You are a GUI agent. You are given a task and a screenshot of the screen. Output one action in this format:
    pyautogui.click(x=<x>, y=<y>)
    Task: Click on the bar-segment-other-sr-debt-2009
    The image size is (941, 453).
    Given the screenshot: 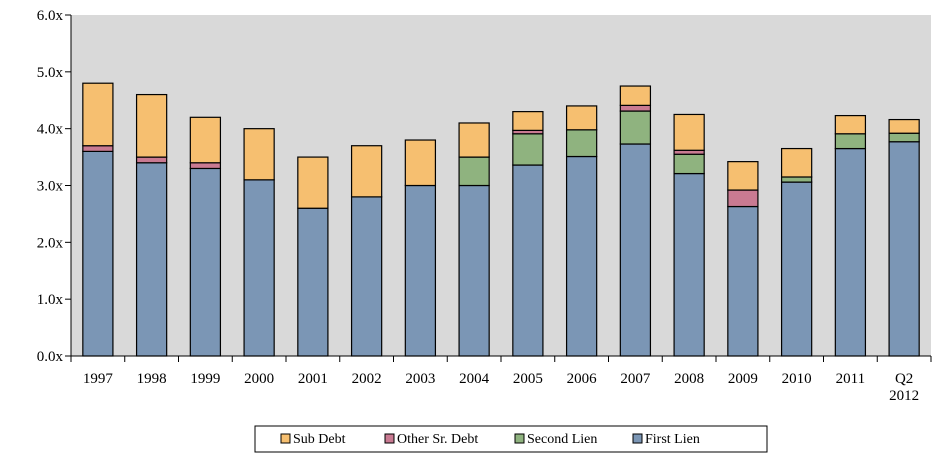 What is the action you would take?
    pyautogui.click(x=743, y=198)
    